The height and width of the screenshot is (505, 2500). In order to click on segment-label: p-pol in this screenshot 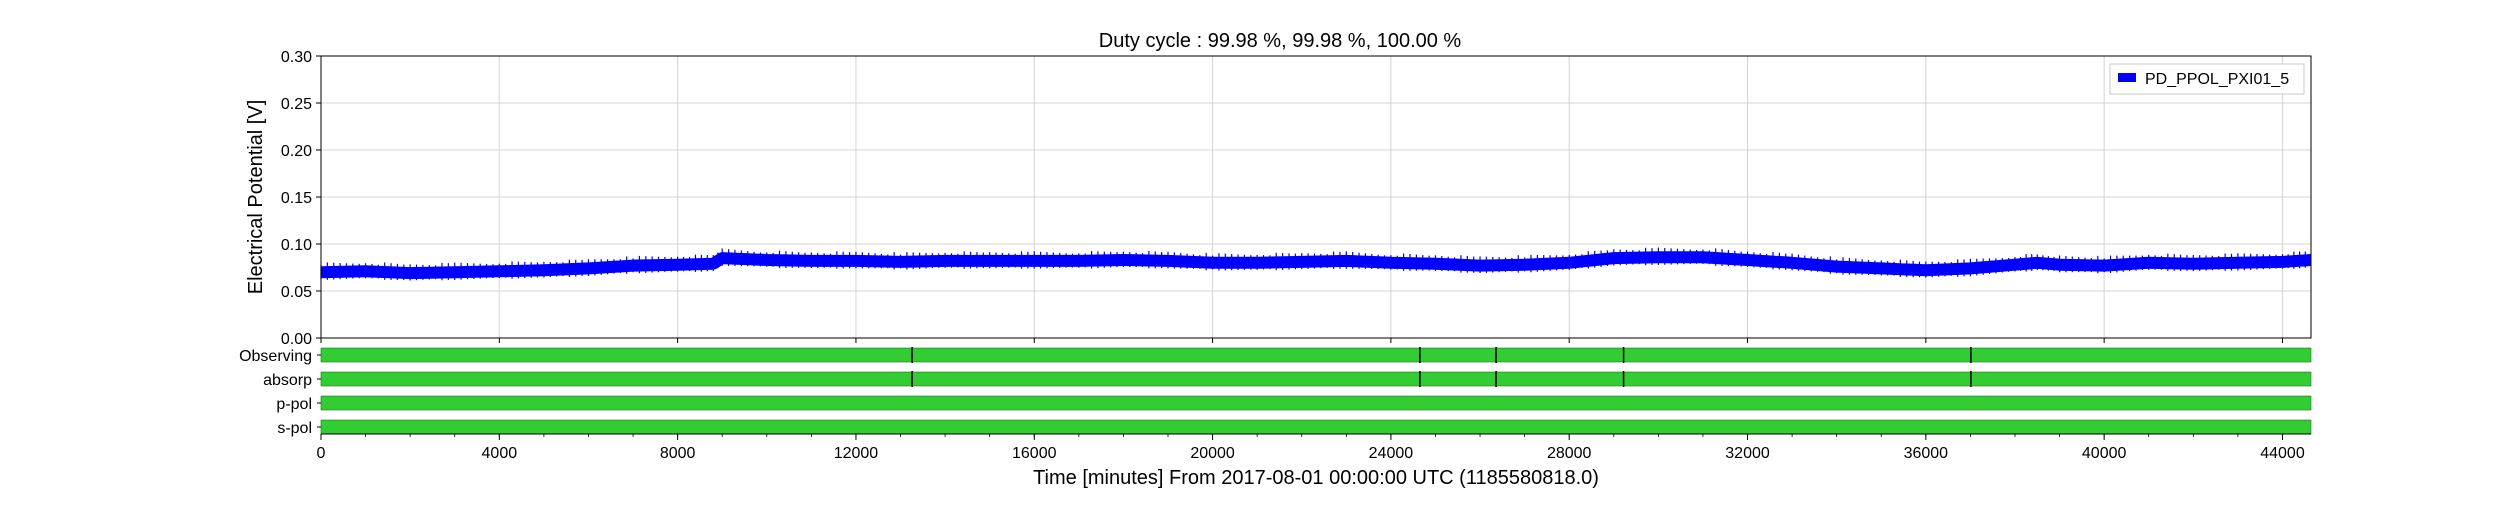, I will do `click(294, 404)`.